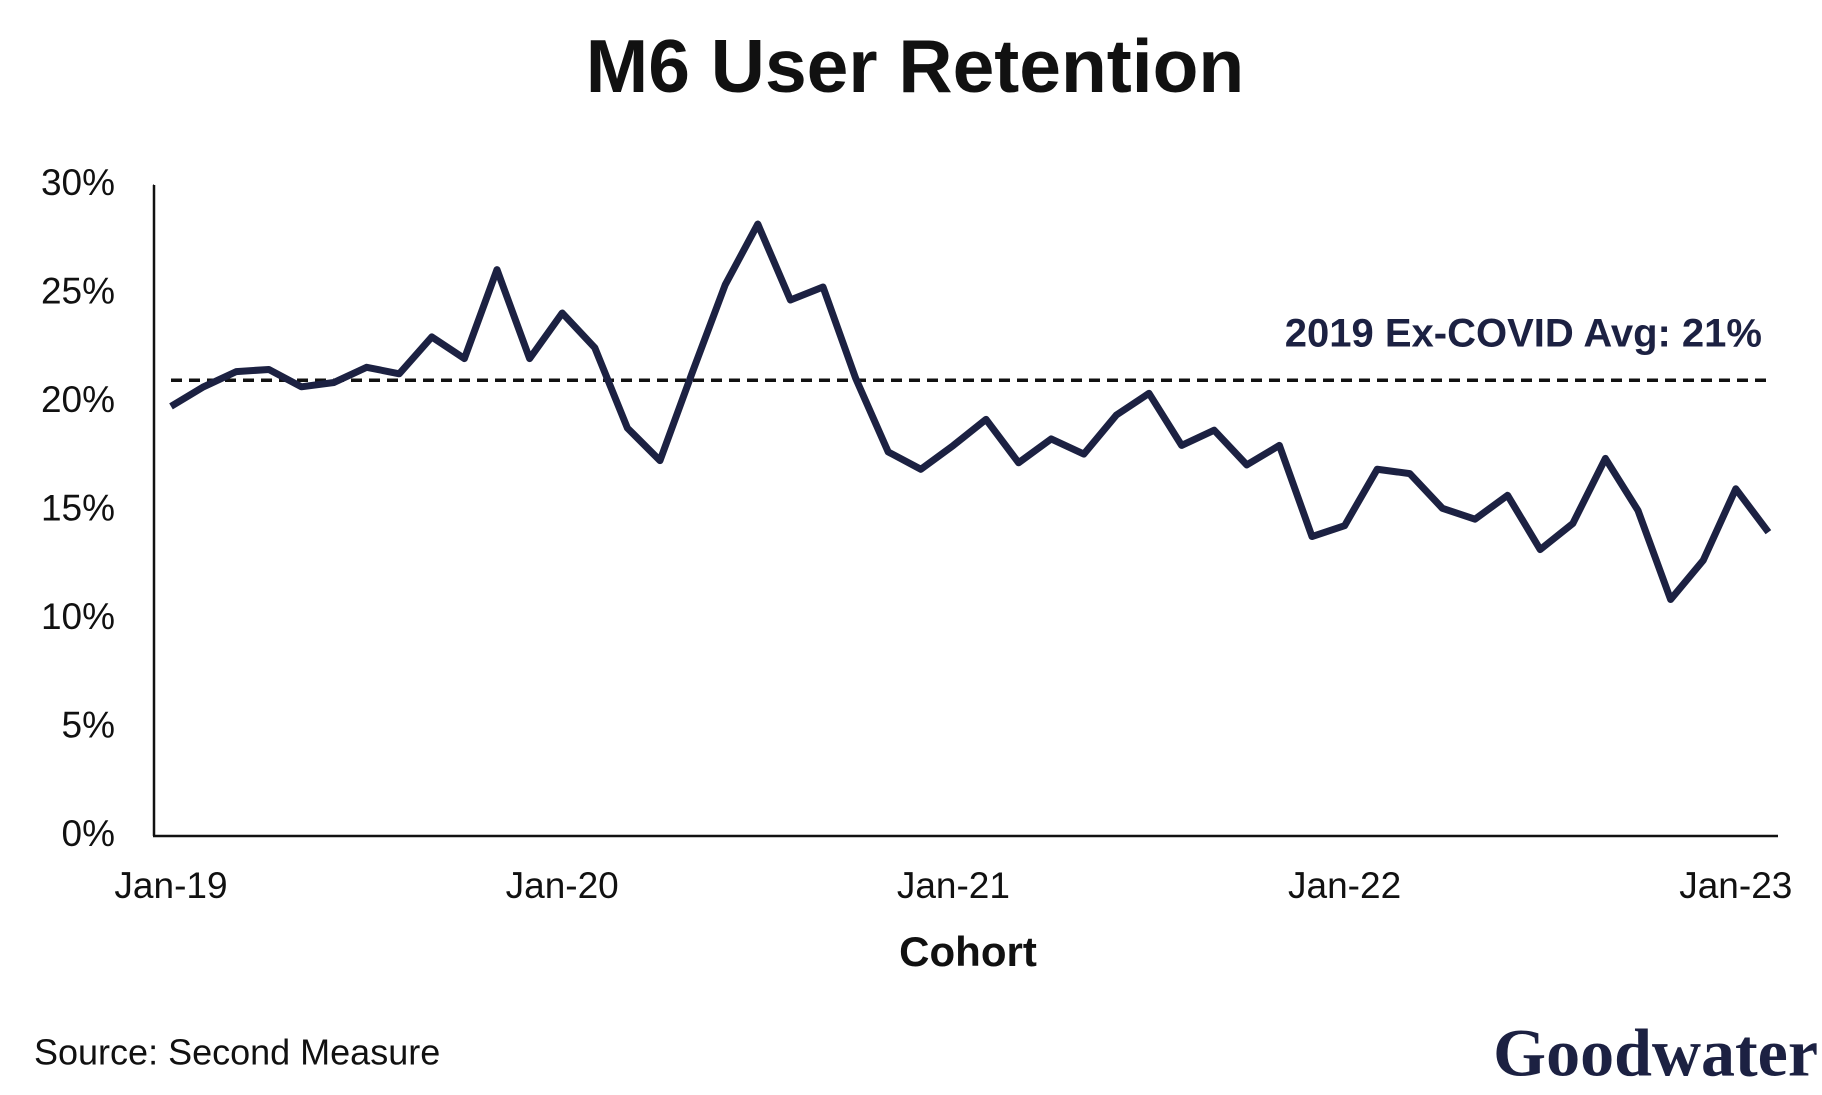  What do you see at coordinates (1655, 1053) in the screenshot?
I see `logo: Goodwater` at bounding box center [1655, 1053].